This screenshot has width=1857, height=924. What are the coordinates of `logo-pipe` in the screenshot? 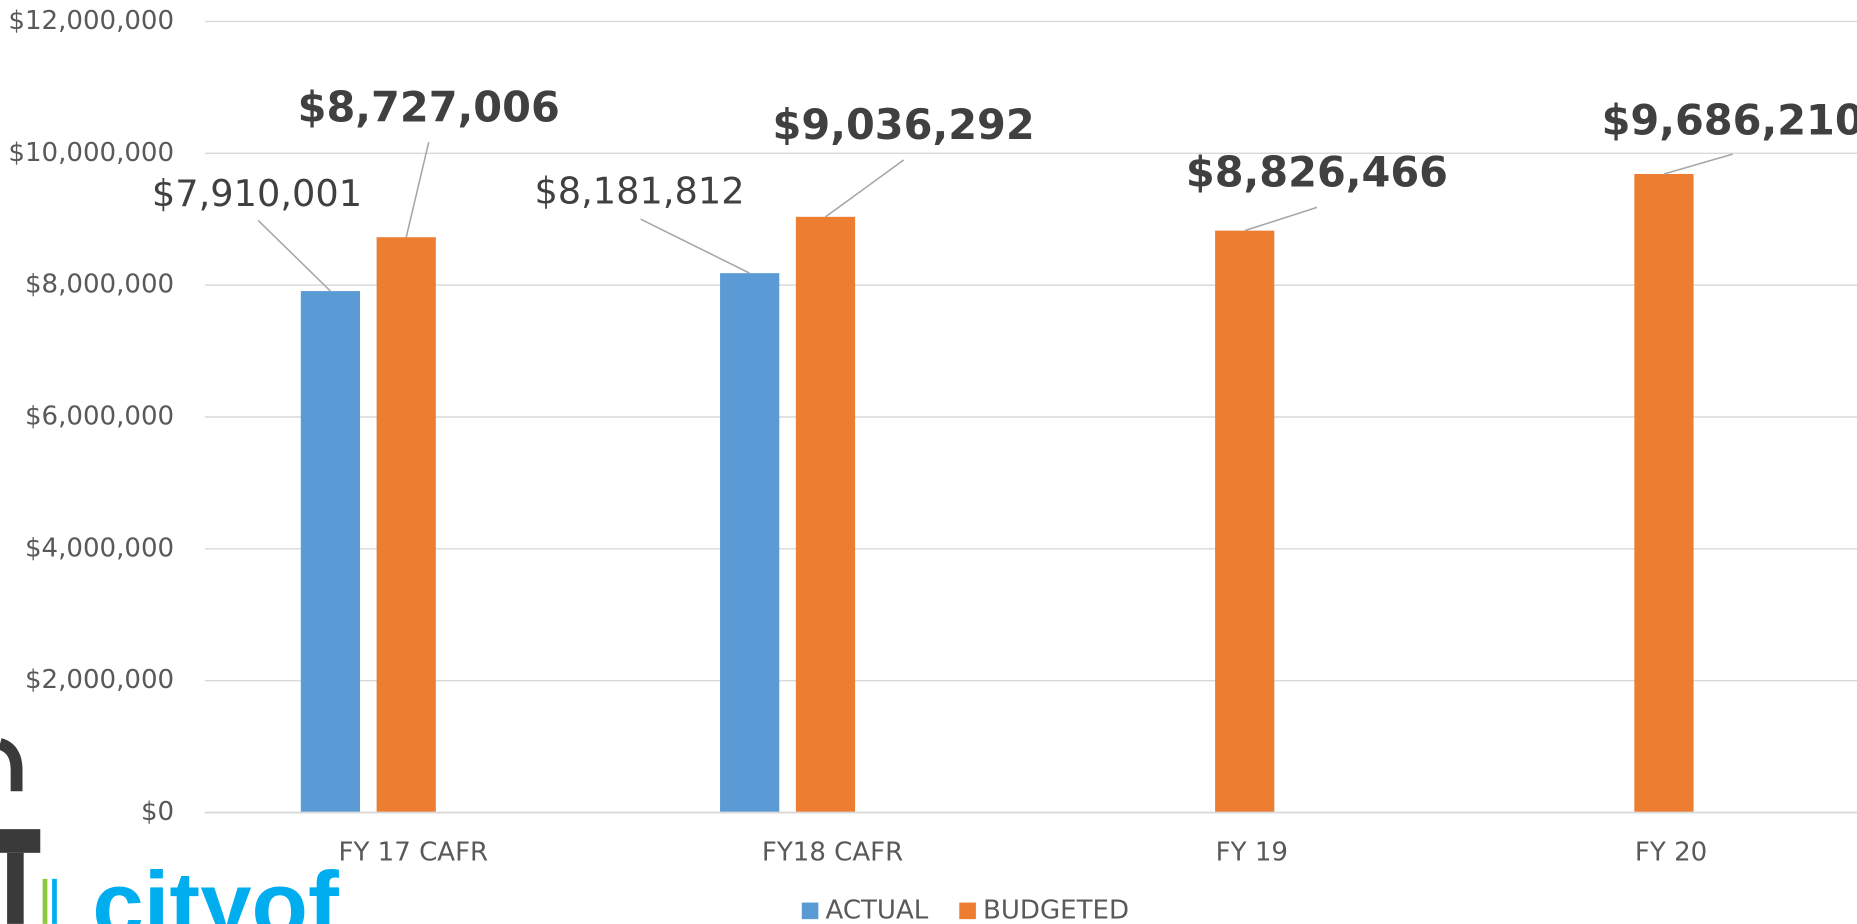 It's located at (11, 765).